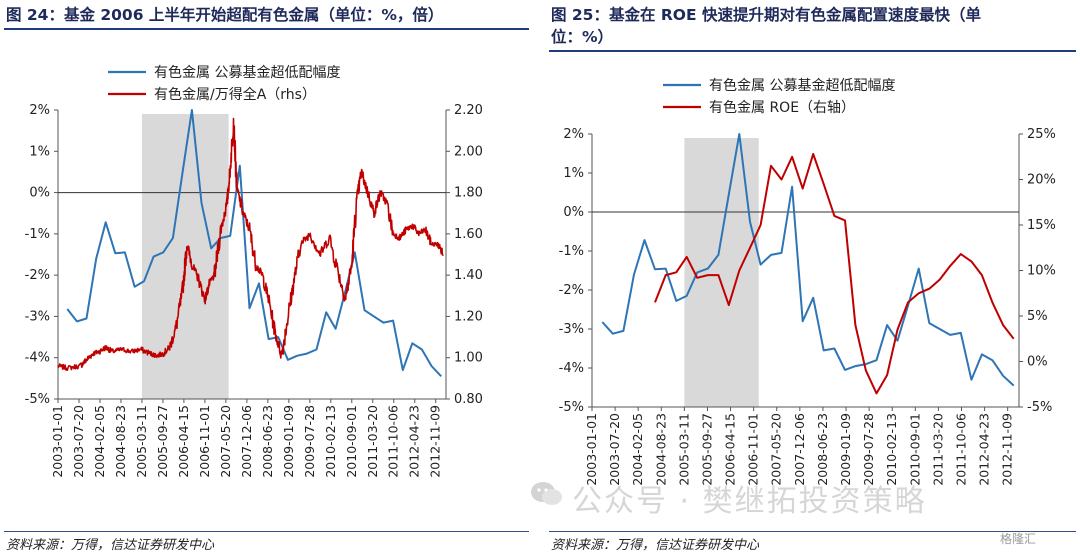 This screenshot has height=557, width=1080. Describe the element at coordinates (468, 358) in the screenshot. I see `right-y-tick-label: 1.00` at that location.